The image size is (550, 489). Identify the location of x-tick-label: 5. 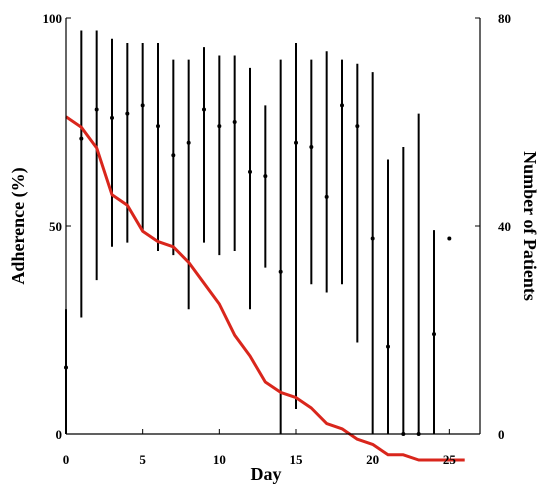
(142, 459).